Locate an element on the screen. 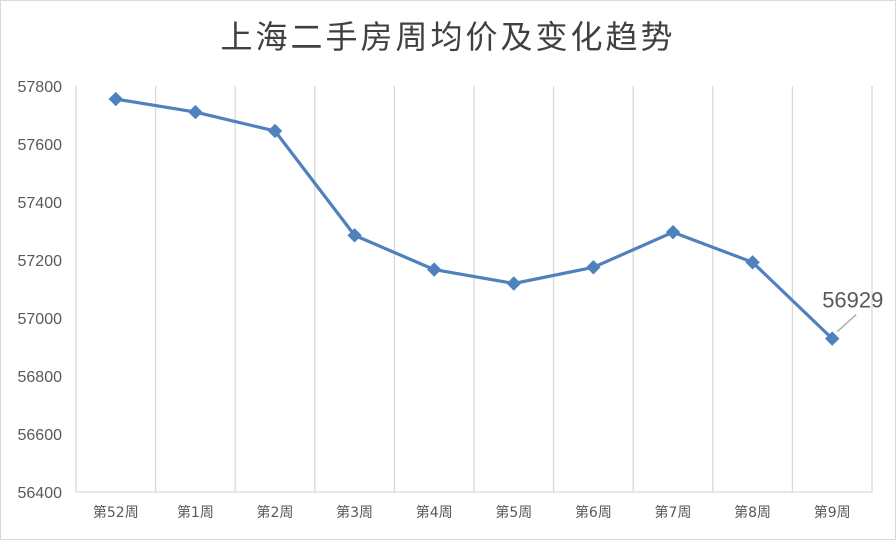 Image resolution: width=896 pixels, height=540 pixels. x-tick-label: 第5周 is located at coordinates (513, 512).